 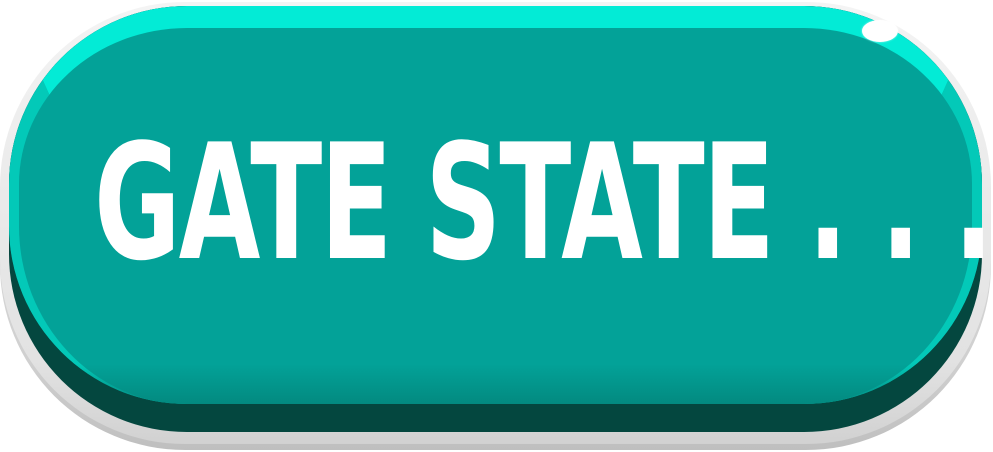 I want to click on button-lower-band, so click(x=495, y=384).